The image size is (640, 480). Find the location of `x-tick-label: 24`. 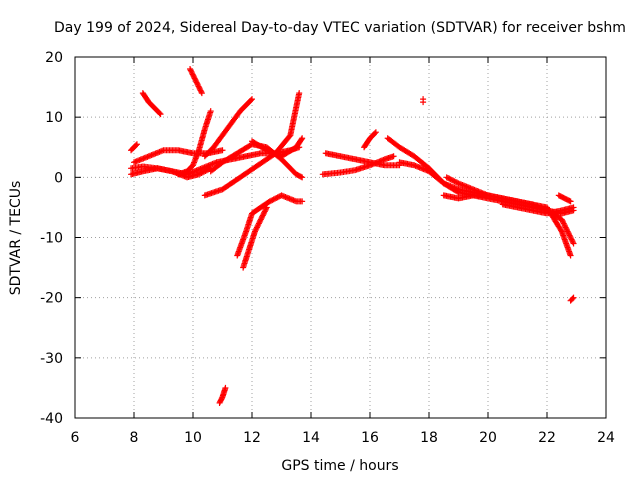

x-tick-label: 24 is located at coordinates (606, 438).